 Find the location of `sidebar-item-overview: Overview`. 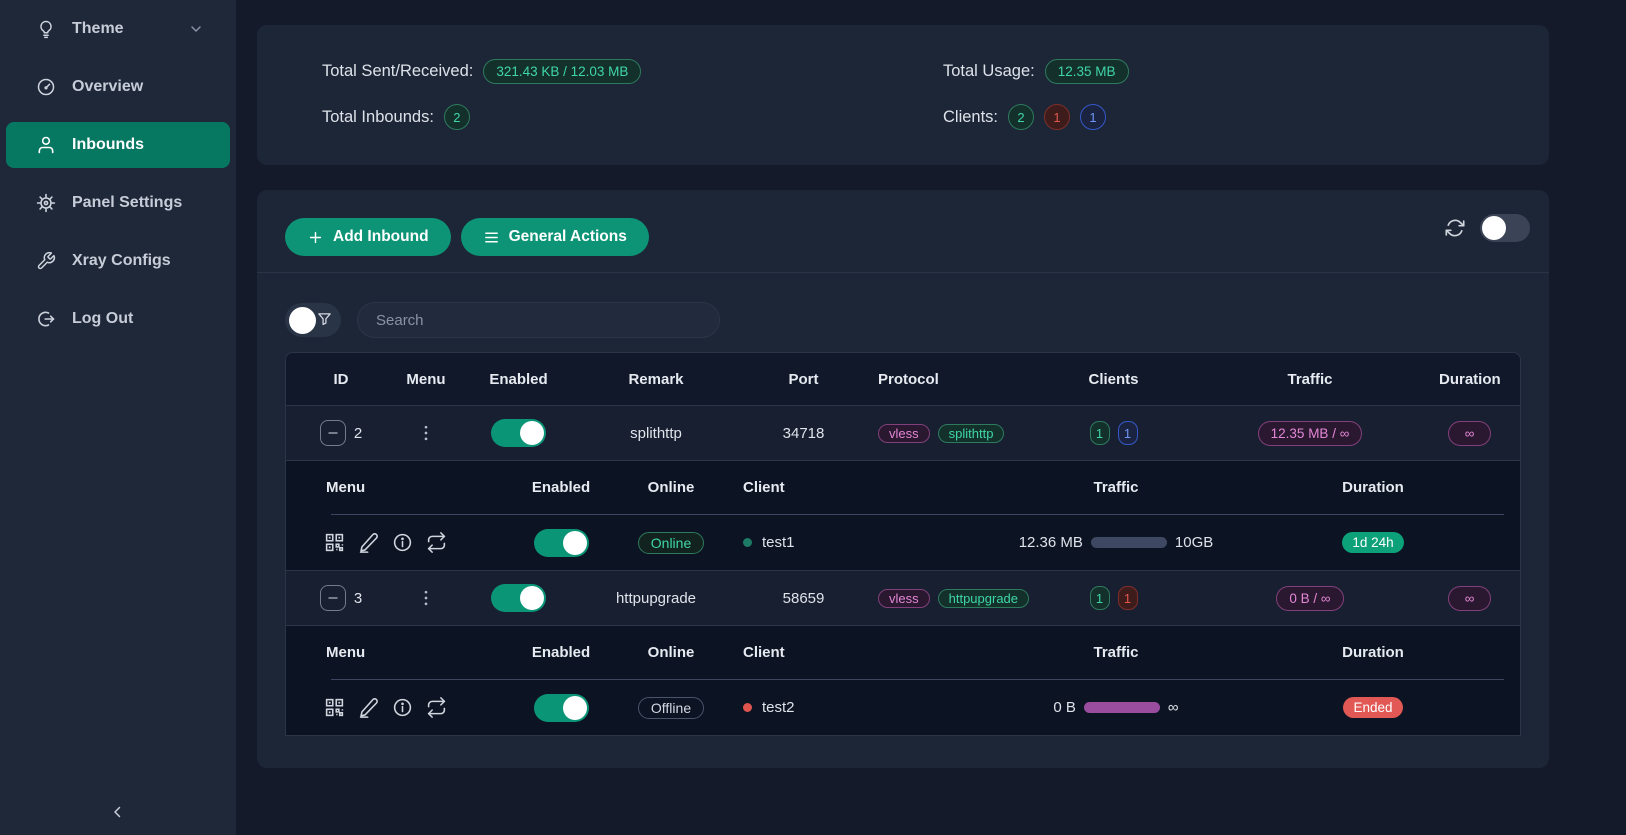

sidebar-item-overview: Overview is located at coordinates (118, 87).